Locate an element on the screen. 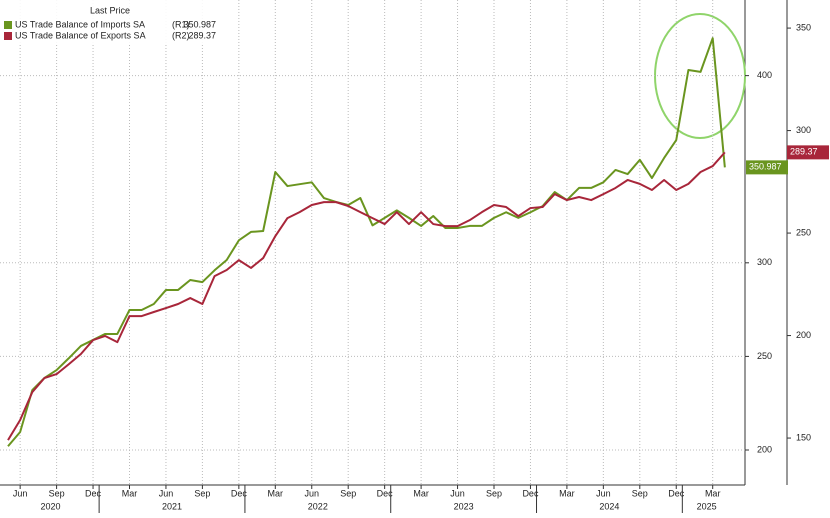 The width and height of the screenshot is (830, 518). y-tick-label: 400 is located at coordinates (764, 75).